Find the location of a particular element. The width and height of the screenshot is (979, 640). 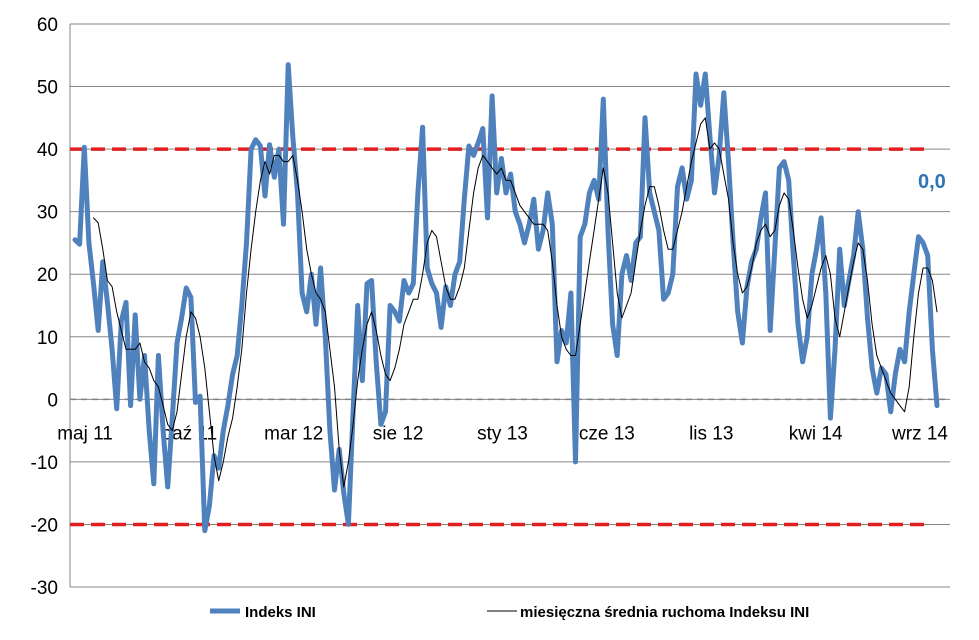

legend-label-indeks-ini: Indeks INI is located at coordinates (280, 612).